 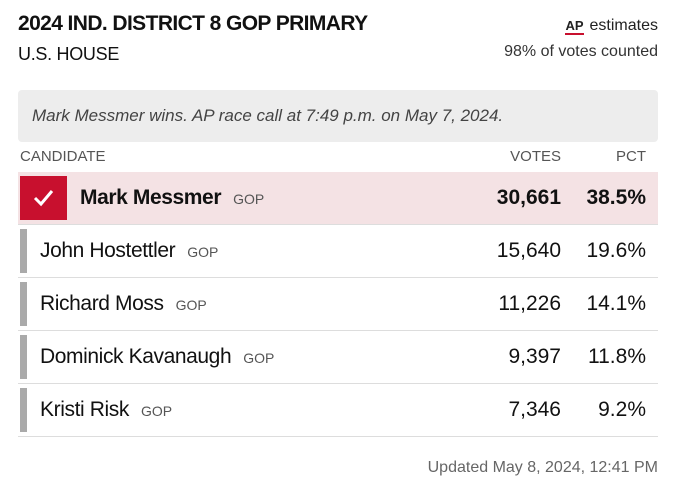 I want to click on percent: 14.1%, so click(x=616, y=303).